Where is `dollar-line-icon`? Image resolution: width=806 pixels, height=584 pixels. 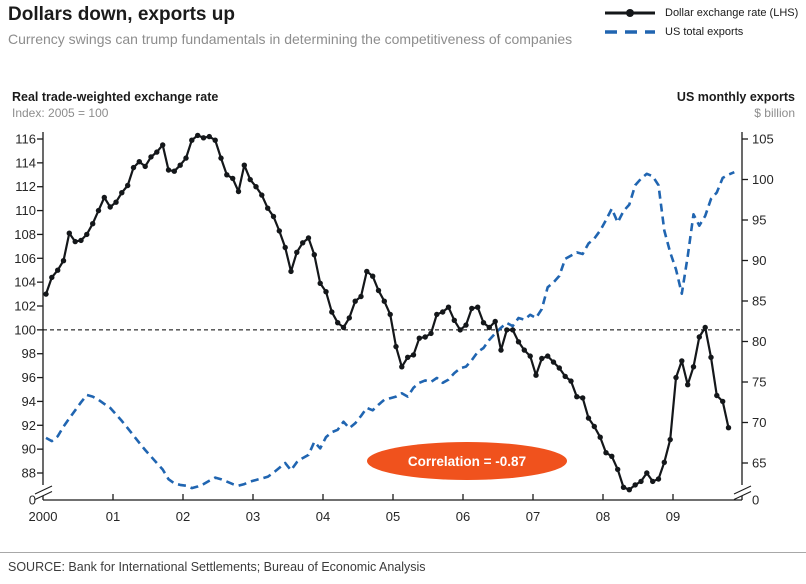
dollar-line-icon is located at coordinates (630, 13).